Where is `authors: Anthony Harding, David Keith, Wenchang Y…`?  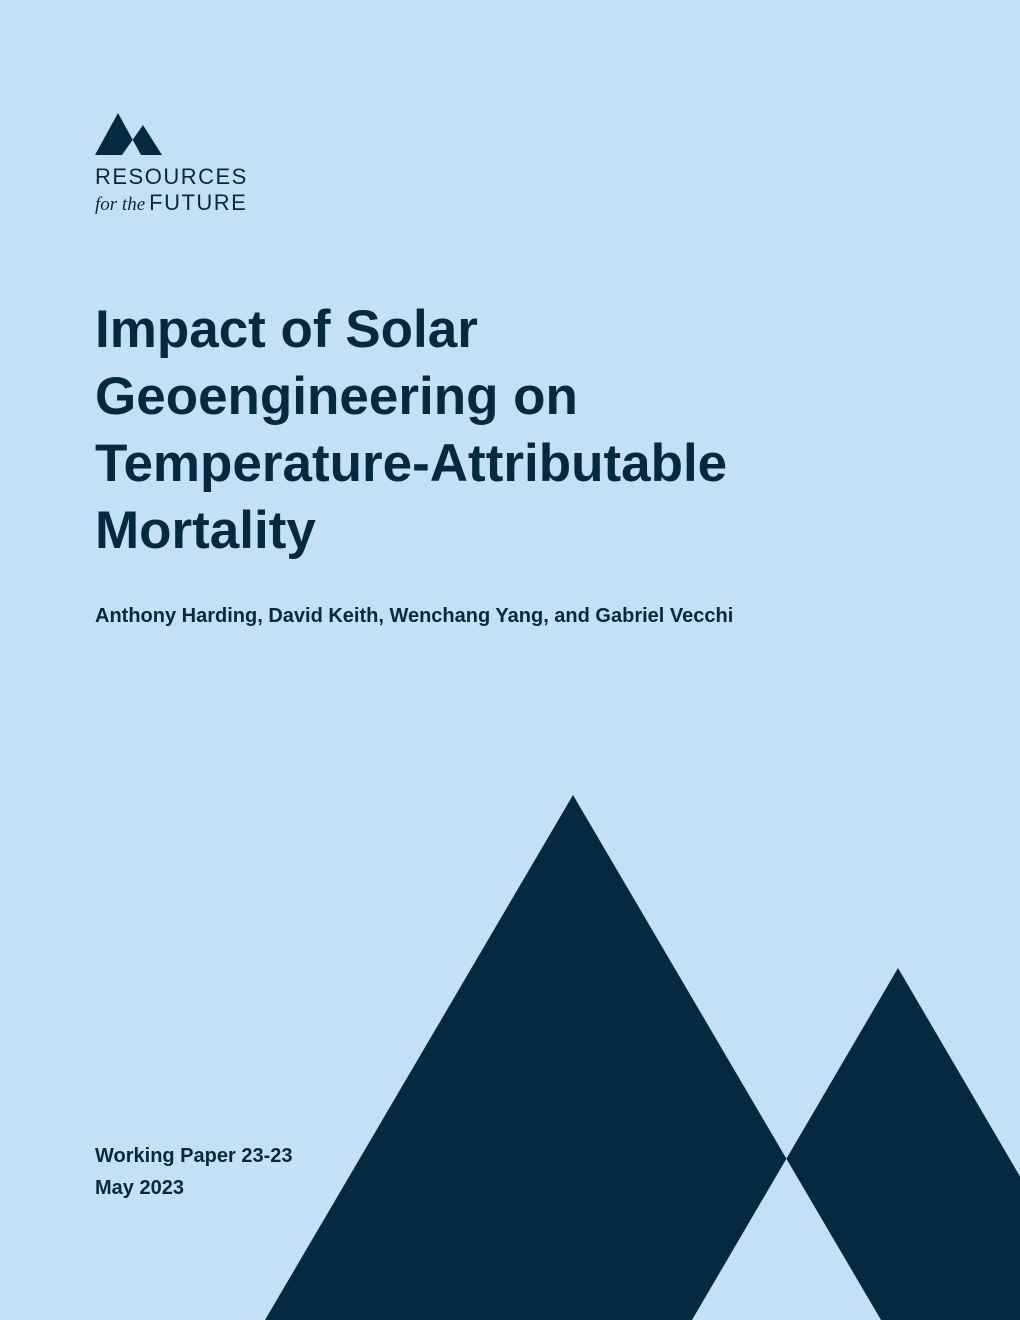 authors: Anthony Harding, David Keith, Wenchang Y… is located at coordinates (414, 616).